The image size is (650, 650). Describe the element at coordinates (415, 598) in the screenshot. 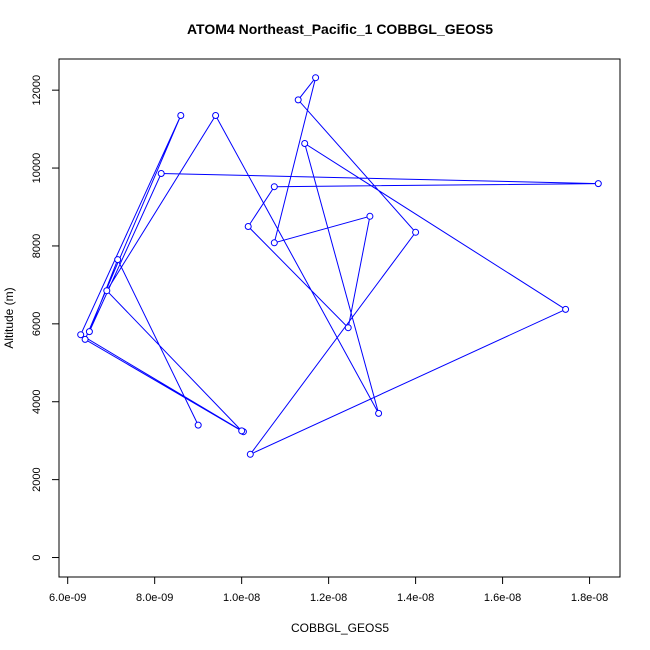

I see `x-tick-label: 1.4e-08` at that location.